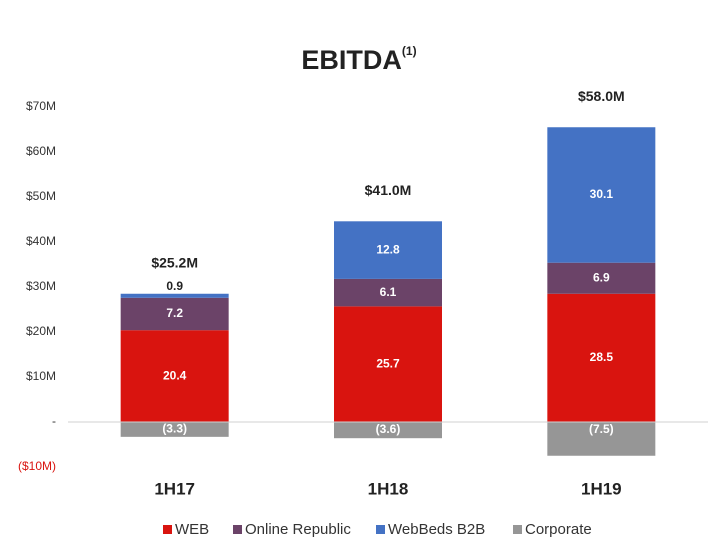 The image size is (719, 551). I want to click on y-tick-label: -, so click(54, 421).